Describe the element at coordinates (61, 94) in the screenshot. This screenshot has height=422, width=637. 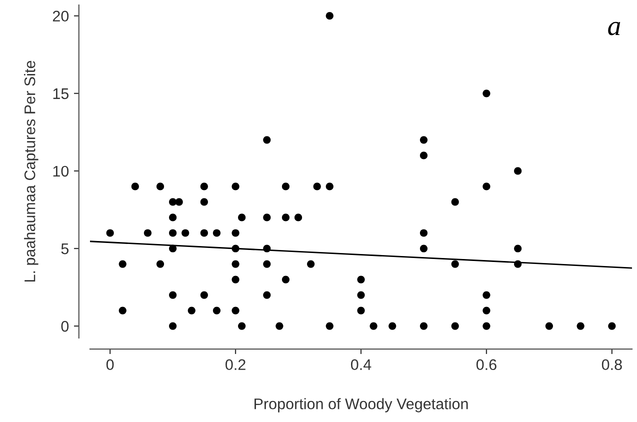
I see `y-tick-label: 15` at that location.